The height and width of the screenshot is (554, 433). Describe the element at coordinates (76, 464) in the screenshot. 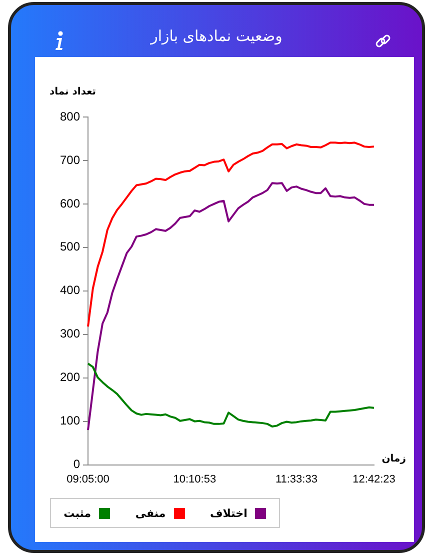

I see `y-tick-label: 0` at that location.